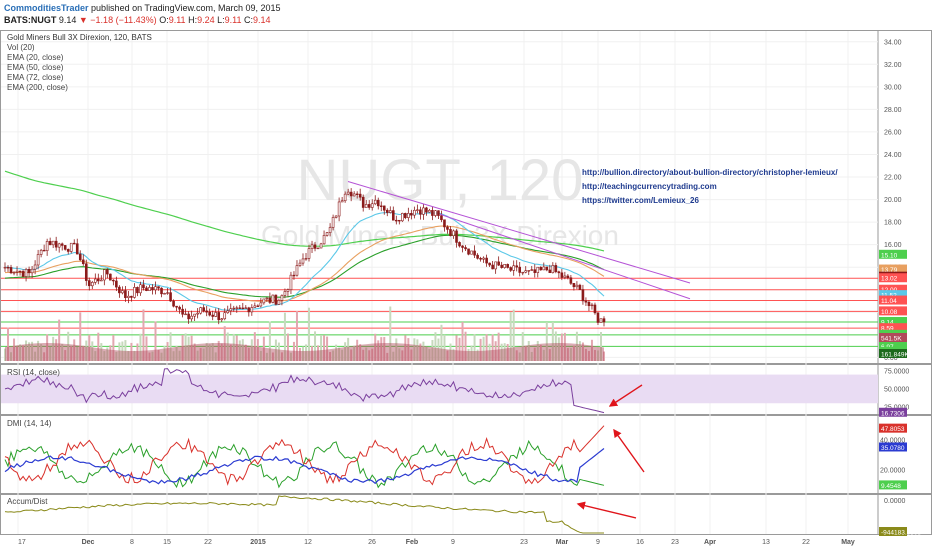 The width and height of the screenshot is (932, 550). Describe the element at coordinates (466, 514) in the screenshot. I see `accumdist-pane` at that location.